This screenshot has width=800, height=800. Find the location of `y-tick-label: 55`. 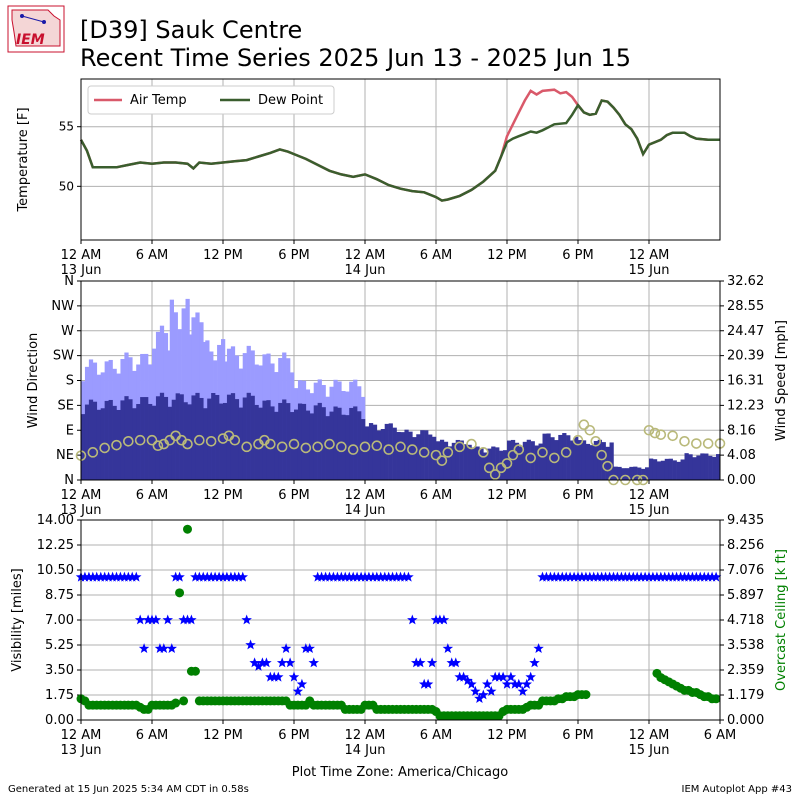

y-tick-label: 55 is located at coordinates (66, 127).